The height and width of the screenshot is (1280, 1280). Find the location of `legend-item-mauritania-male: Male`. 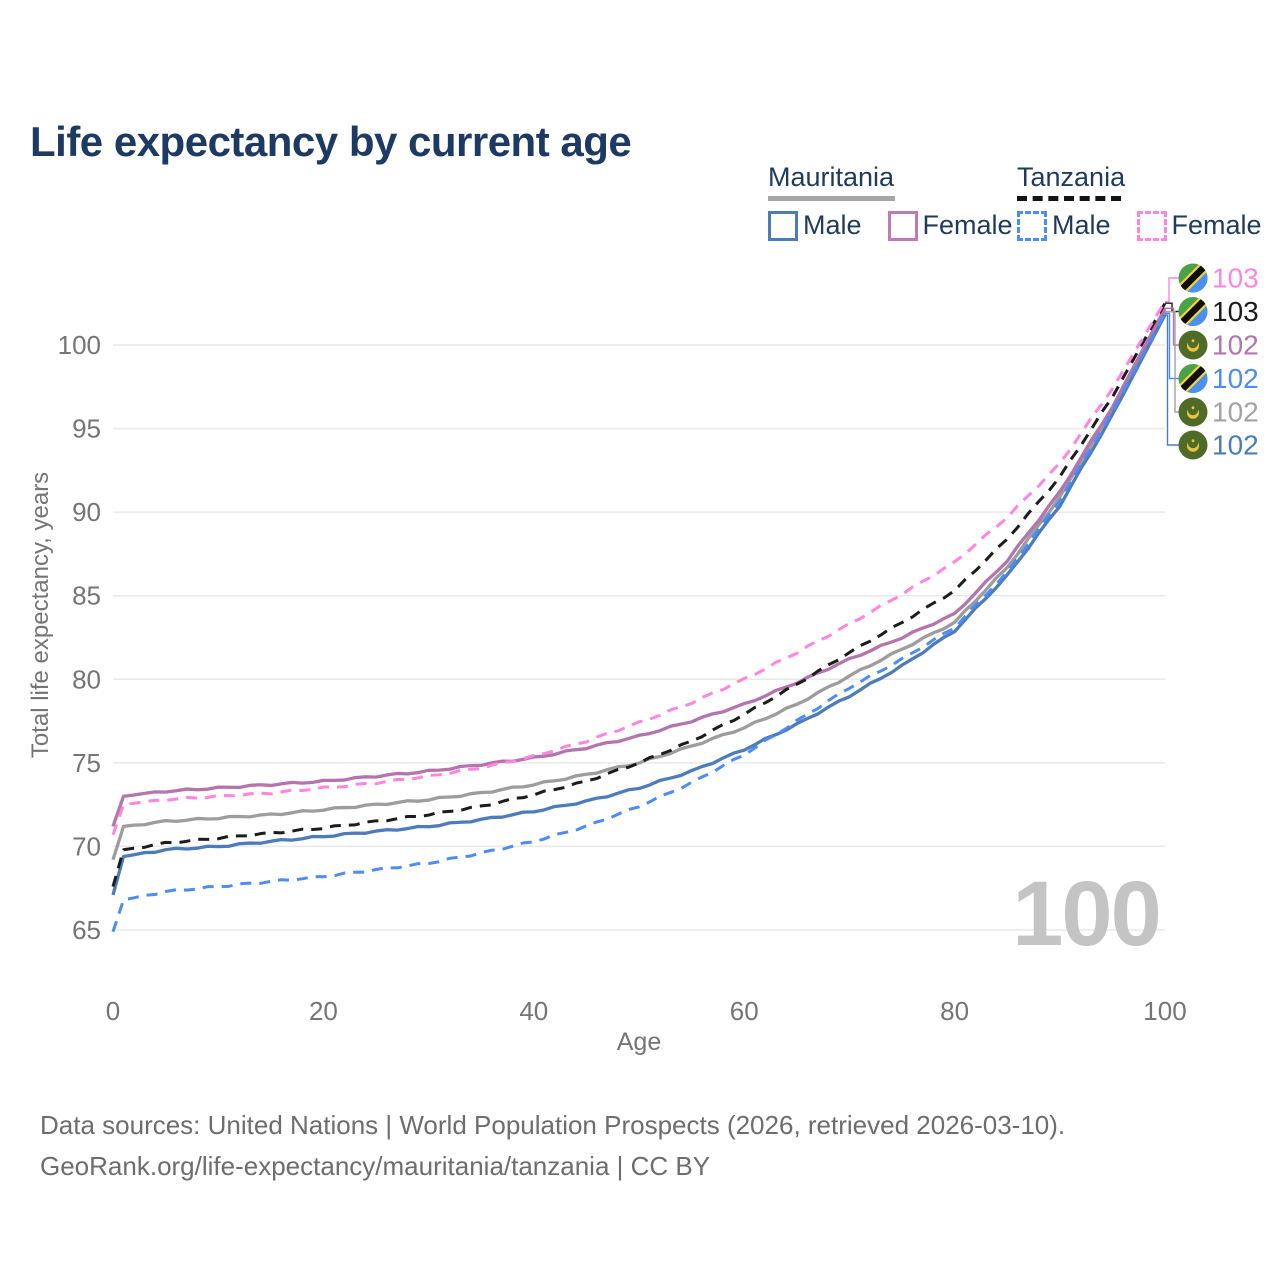

legend-item-mauritania-male: Male is located at coordinates (815, 225).